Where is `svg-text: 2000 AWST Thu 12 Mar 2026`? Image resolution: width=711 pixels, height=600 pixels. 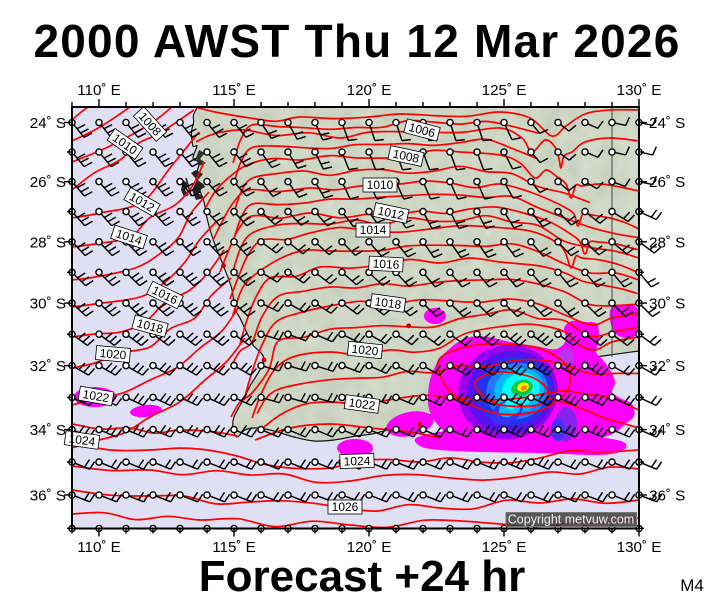
svg-text: 2000 AWST Thu 12 Mar 2026 is located at coordinates (356, 41).